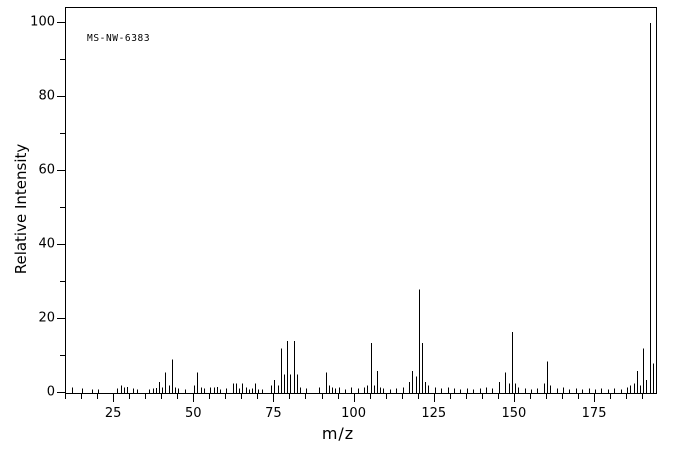  What do you see at coordinates (514, 413) in the screenshot?
I see `x-tick-label: 150` at bounding box center [514, 413].